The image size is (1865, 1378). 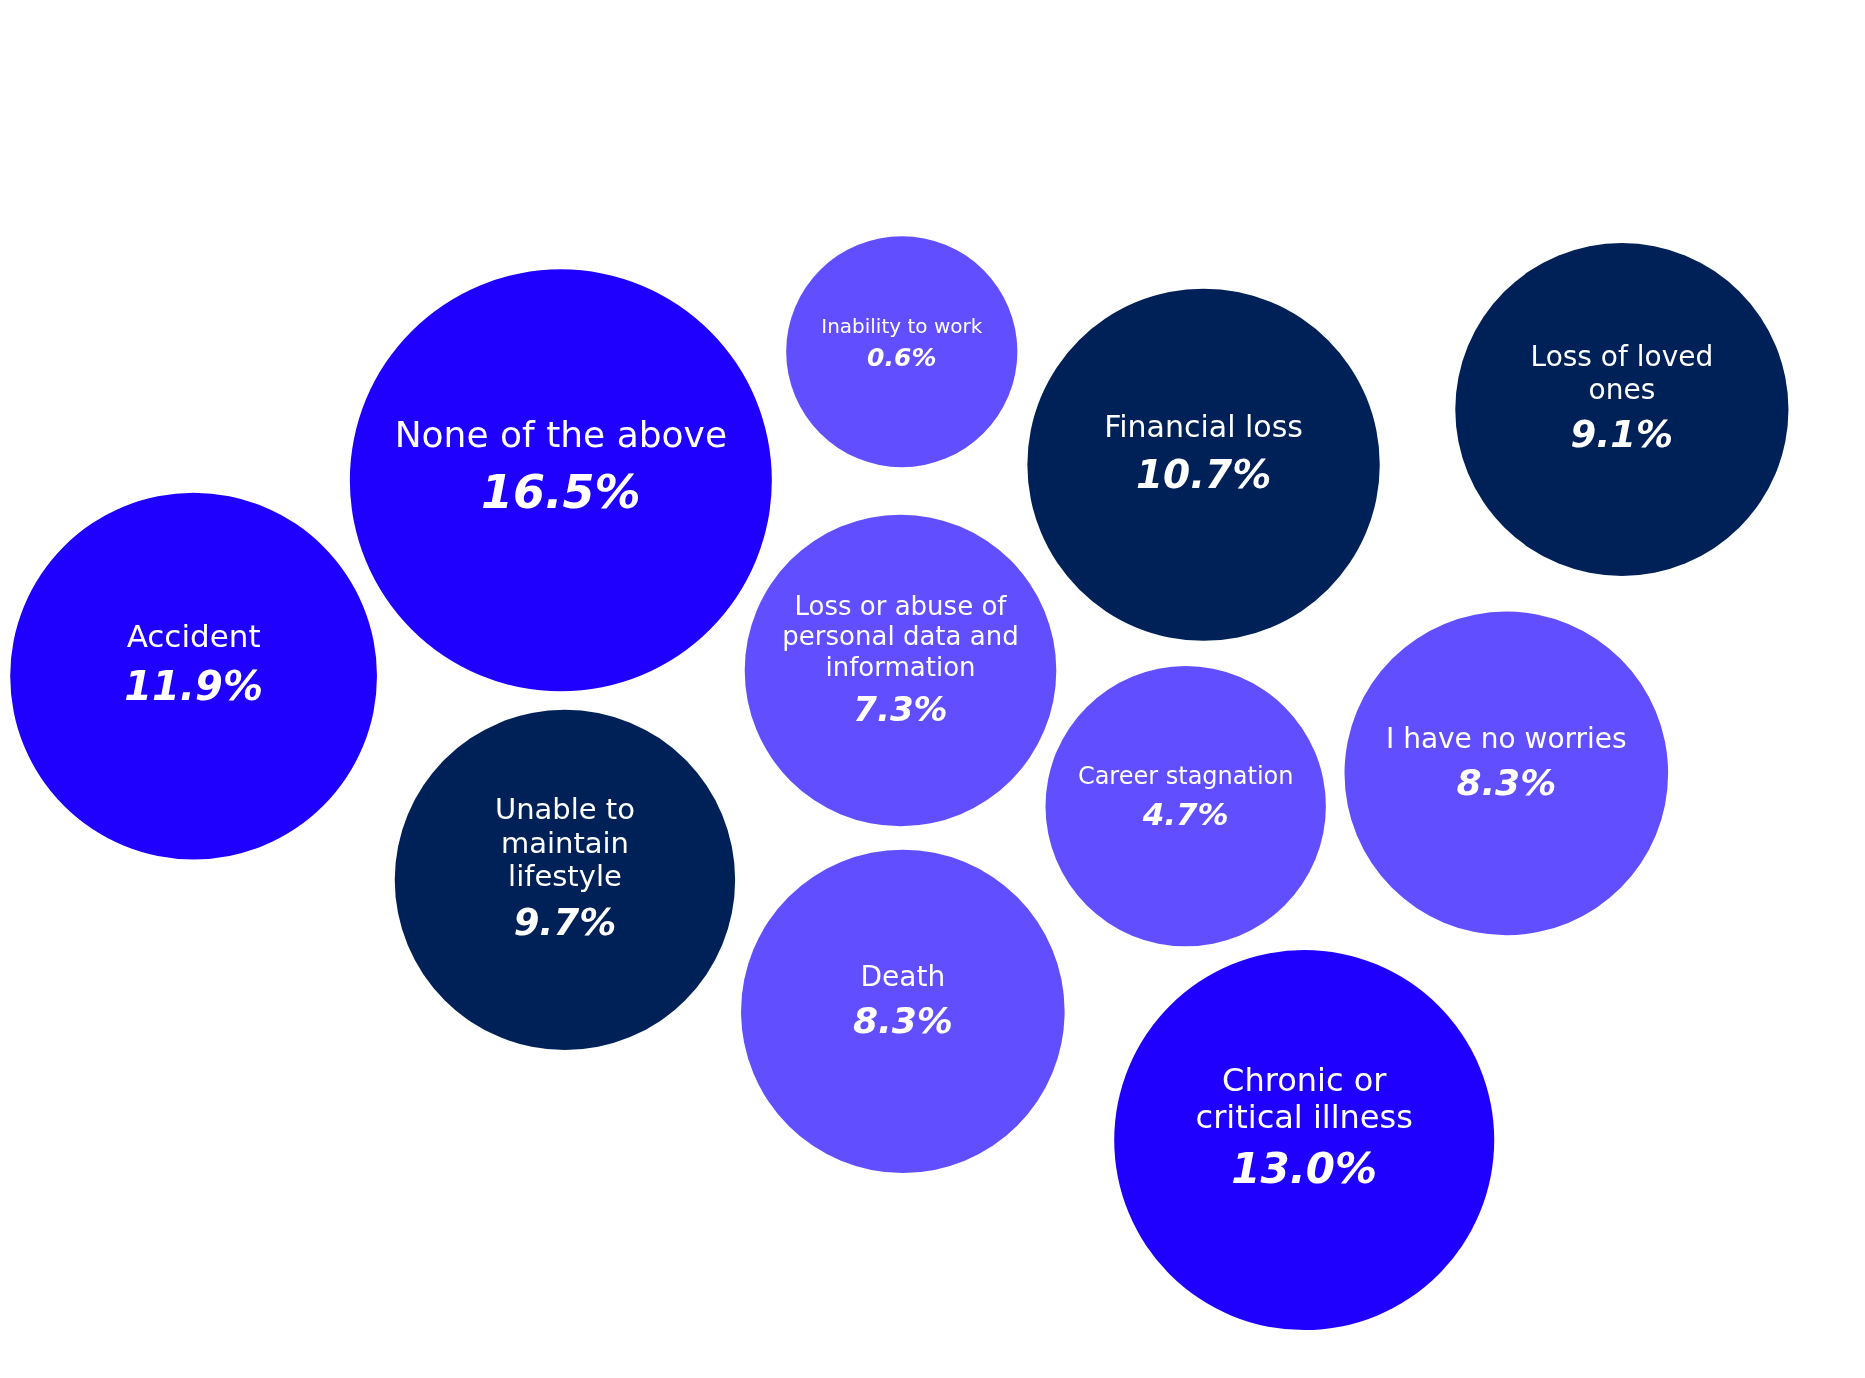 What do you see at coordinates (1304, 1169) in the screenshot?
I see `data-label: 13.0%` at bounding box center [1304, 1169].